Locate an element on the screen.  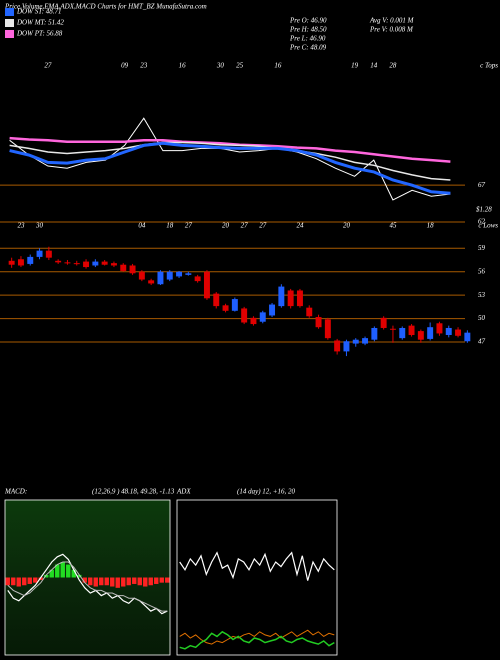
legend-label: DOW PT: 56.88 is located at coordinates (39, 34).